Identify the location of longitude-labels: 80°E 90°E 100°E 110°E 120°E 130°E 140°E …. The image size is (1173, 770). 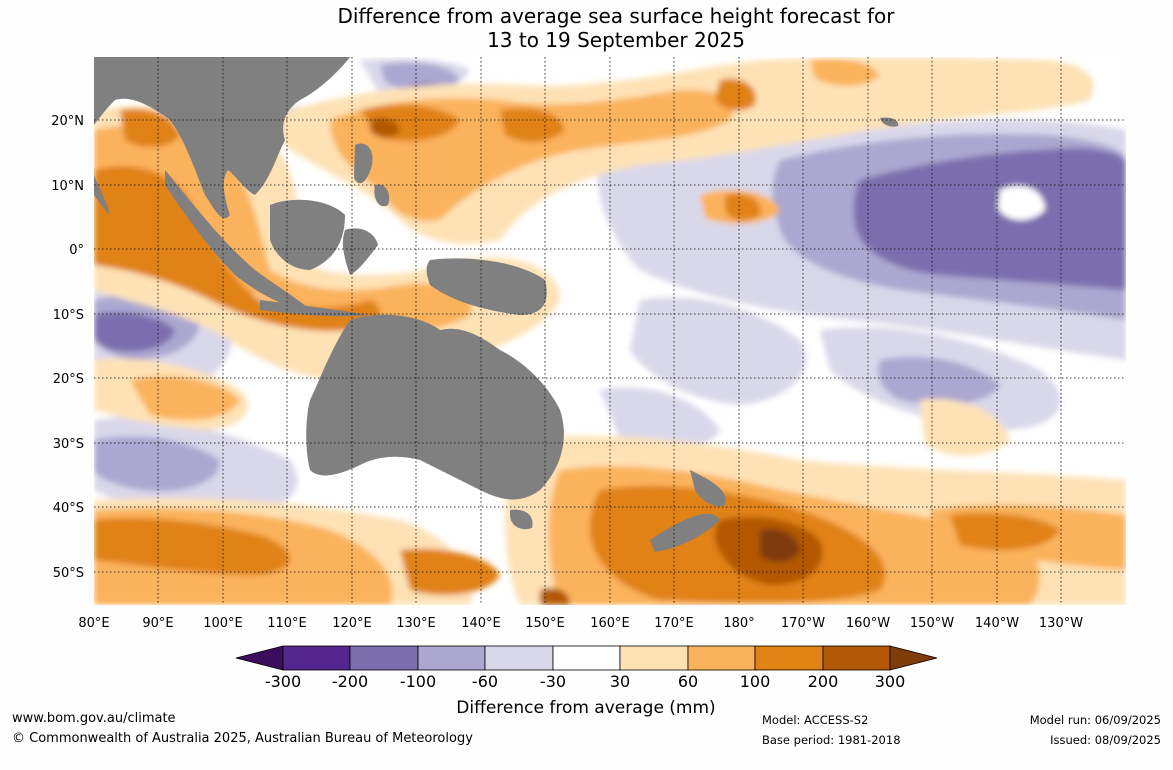
(580, 623).